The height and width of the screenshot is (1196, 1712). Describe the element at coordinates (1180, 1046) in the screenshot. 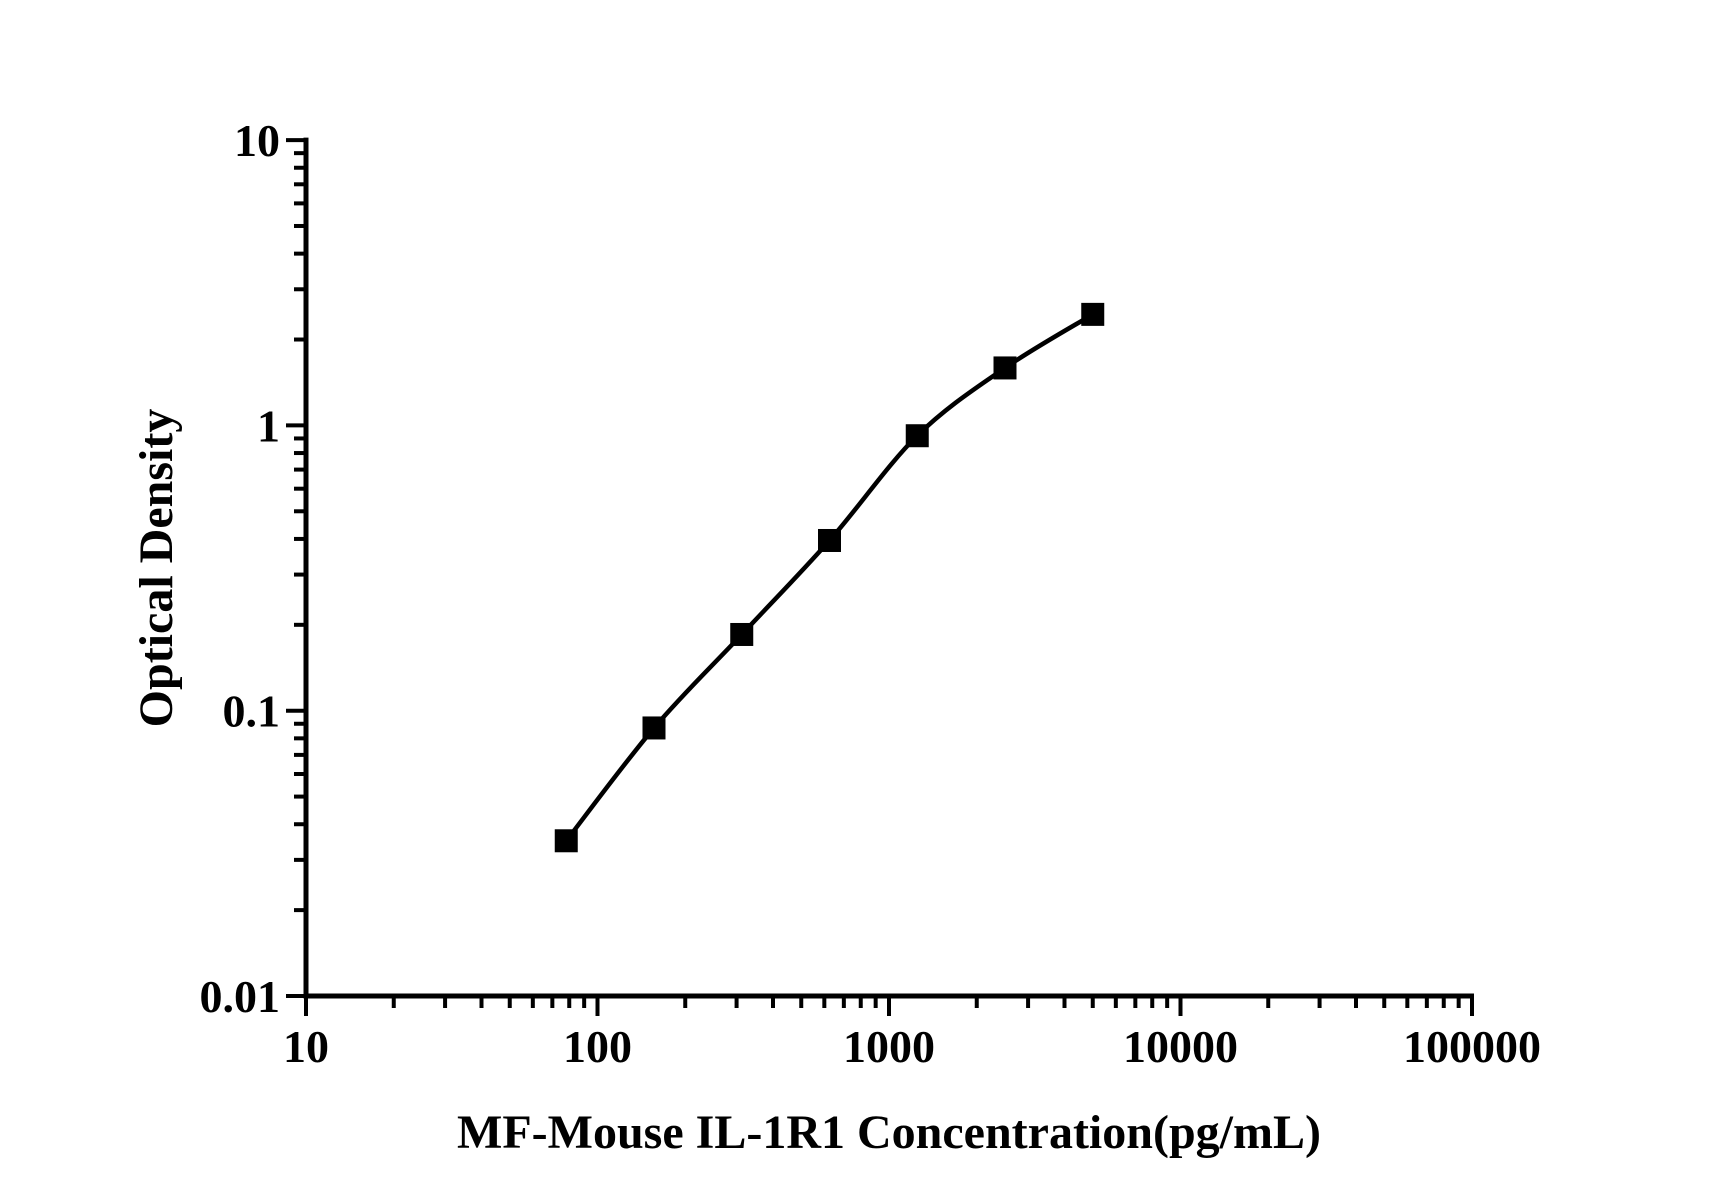

I see `x-axis-tick-label: 10000` at that location.